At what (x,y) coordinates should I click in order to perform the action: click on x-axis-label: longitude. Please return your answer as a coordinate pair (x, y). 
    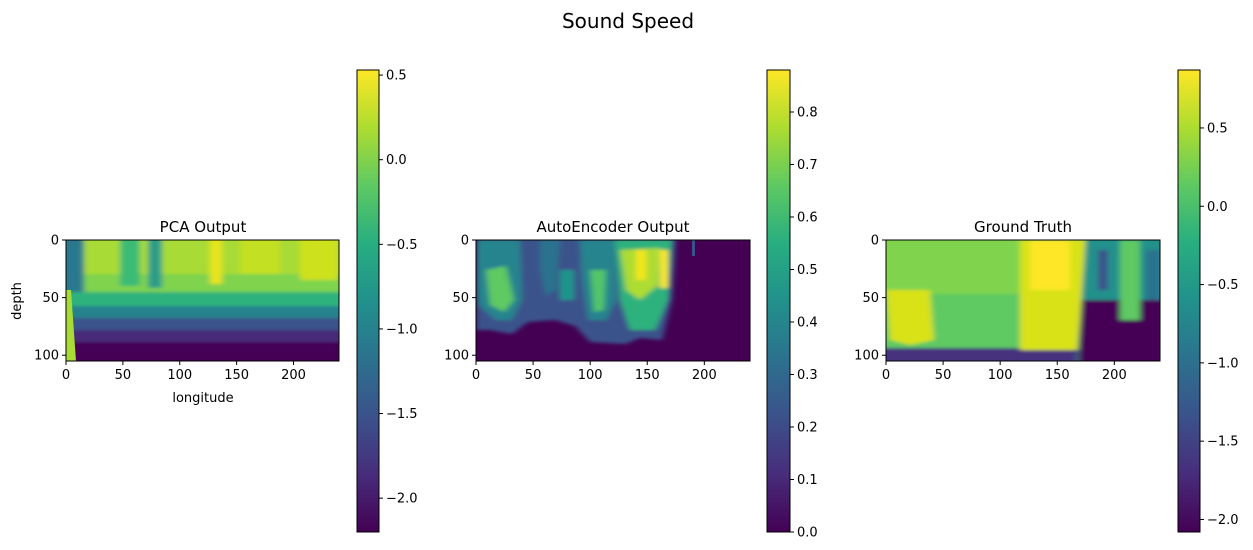
    Looking at the image, I should click on (202, 398).